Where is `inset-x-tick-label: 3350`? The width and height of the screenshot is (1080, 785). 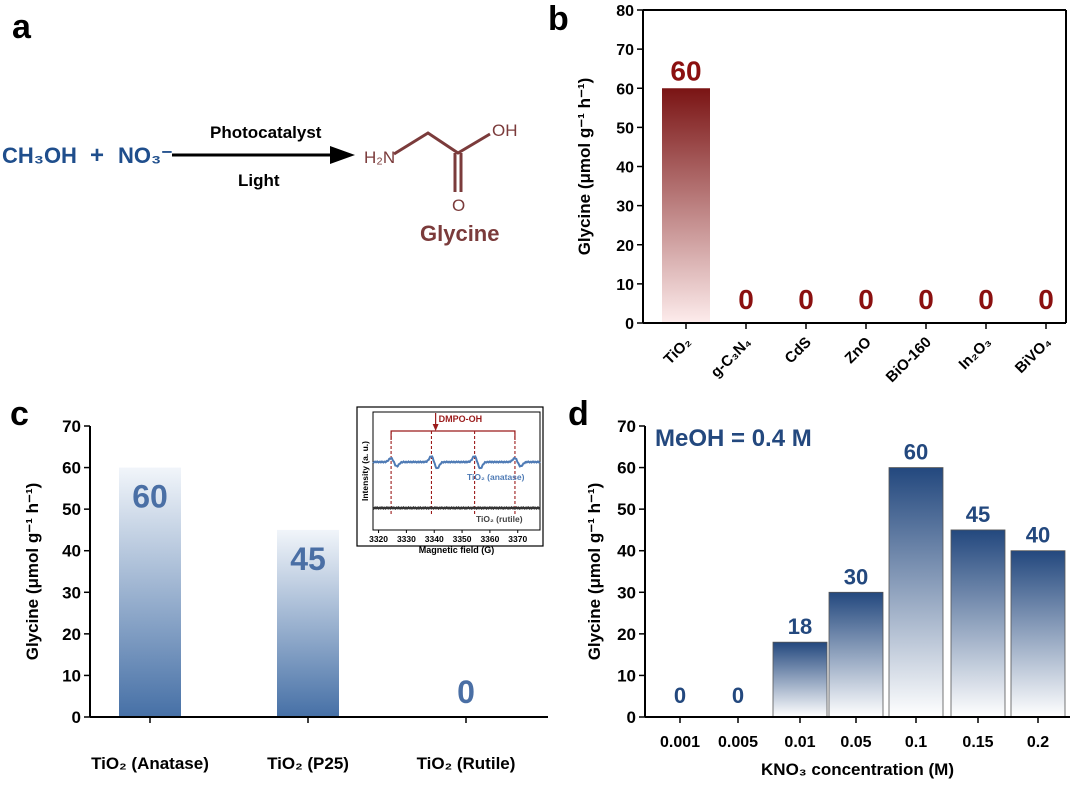
inset-x-tick-label: 3350 is located at coordinates (462, 539).